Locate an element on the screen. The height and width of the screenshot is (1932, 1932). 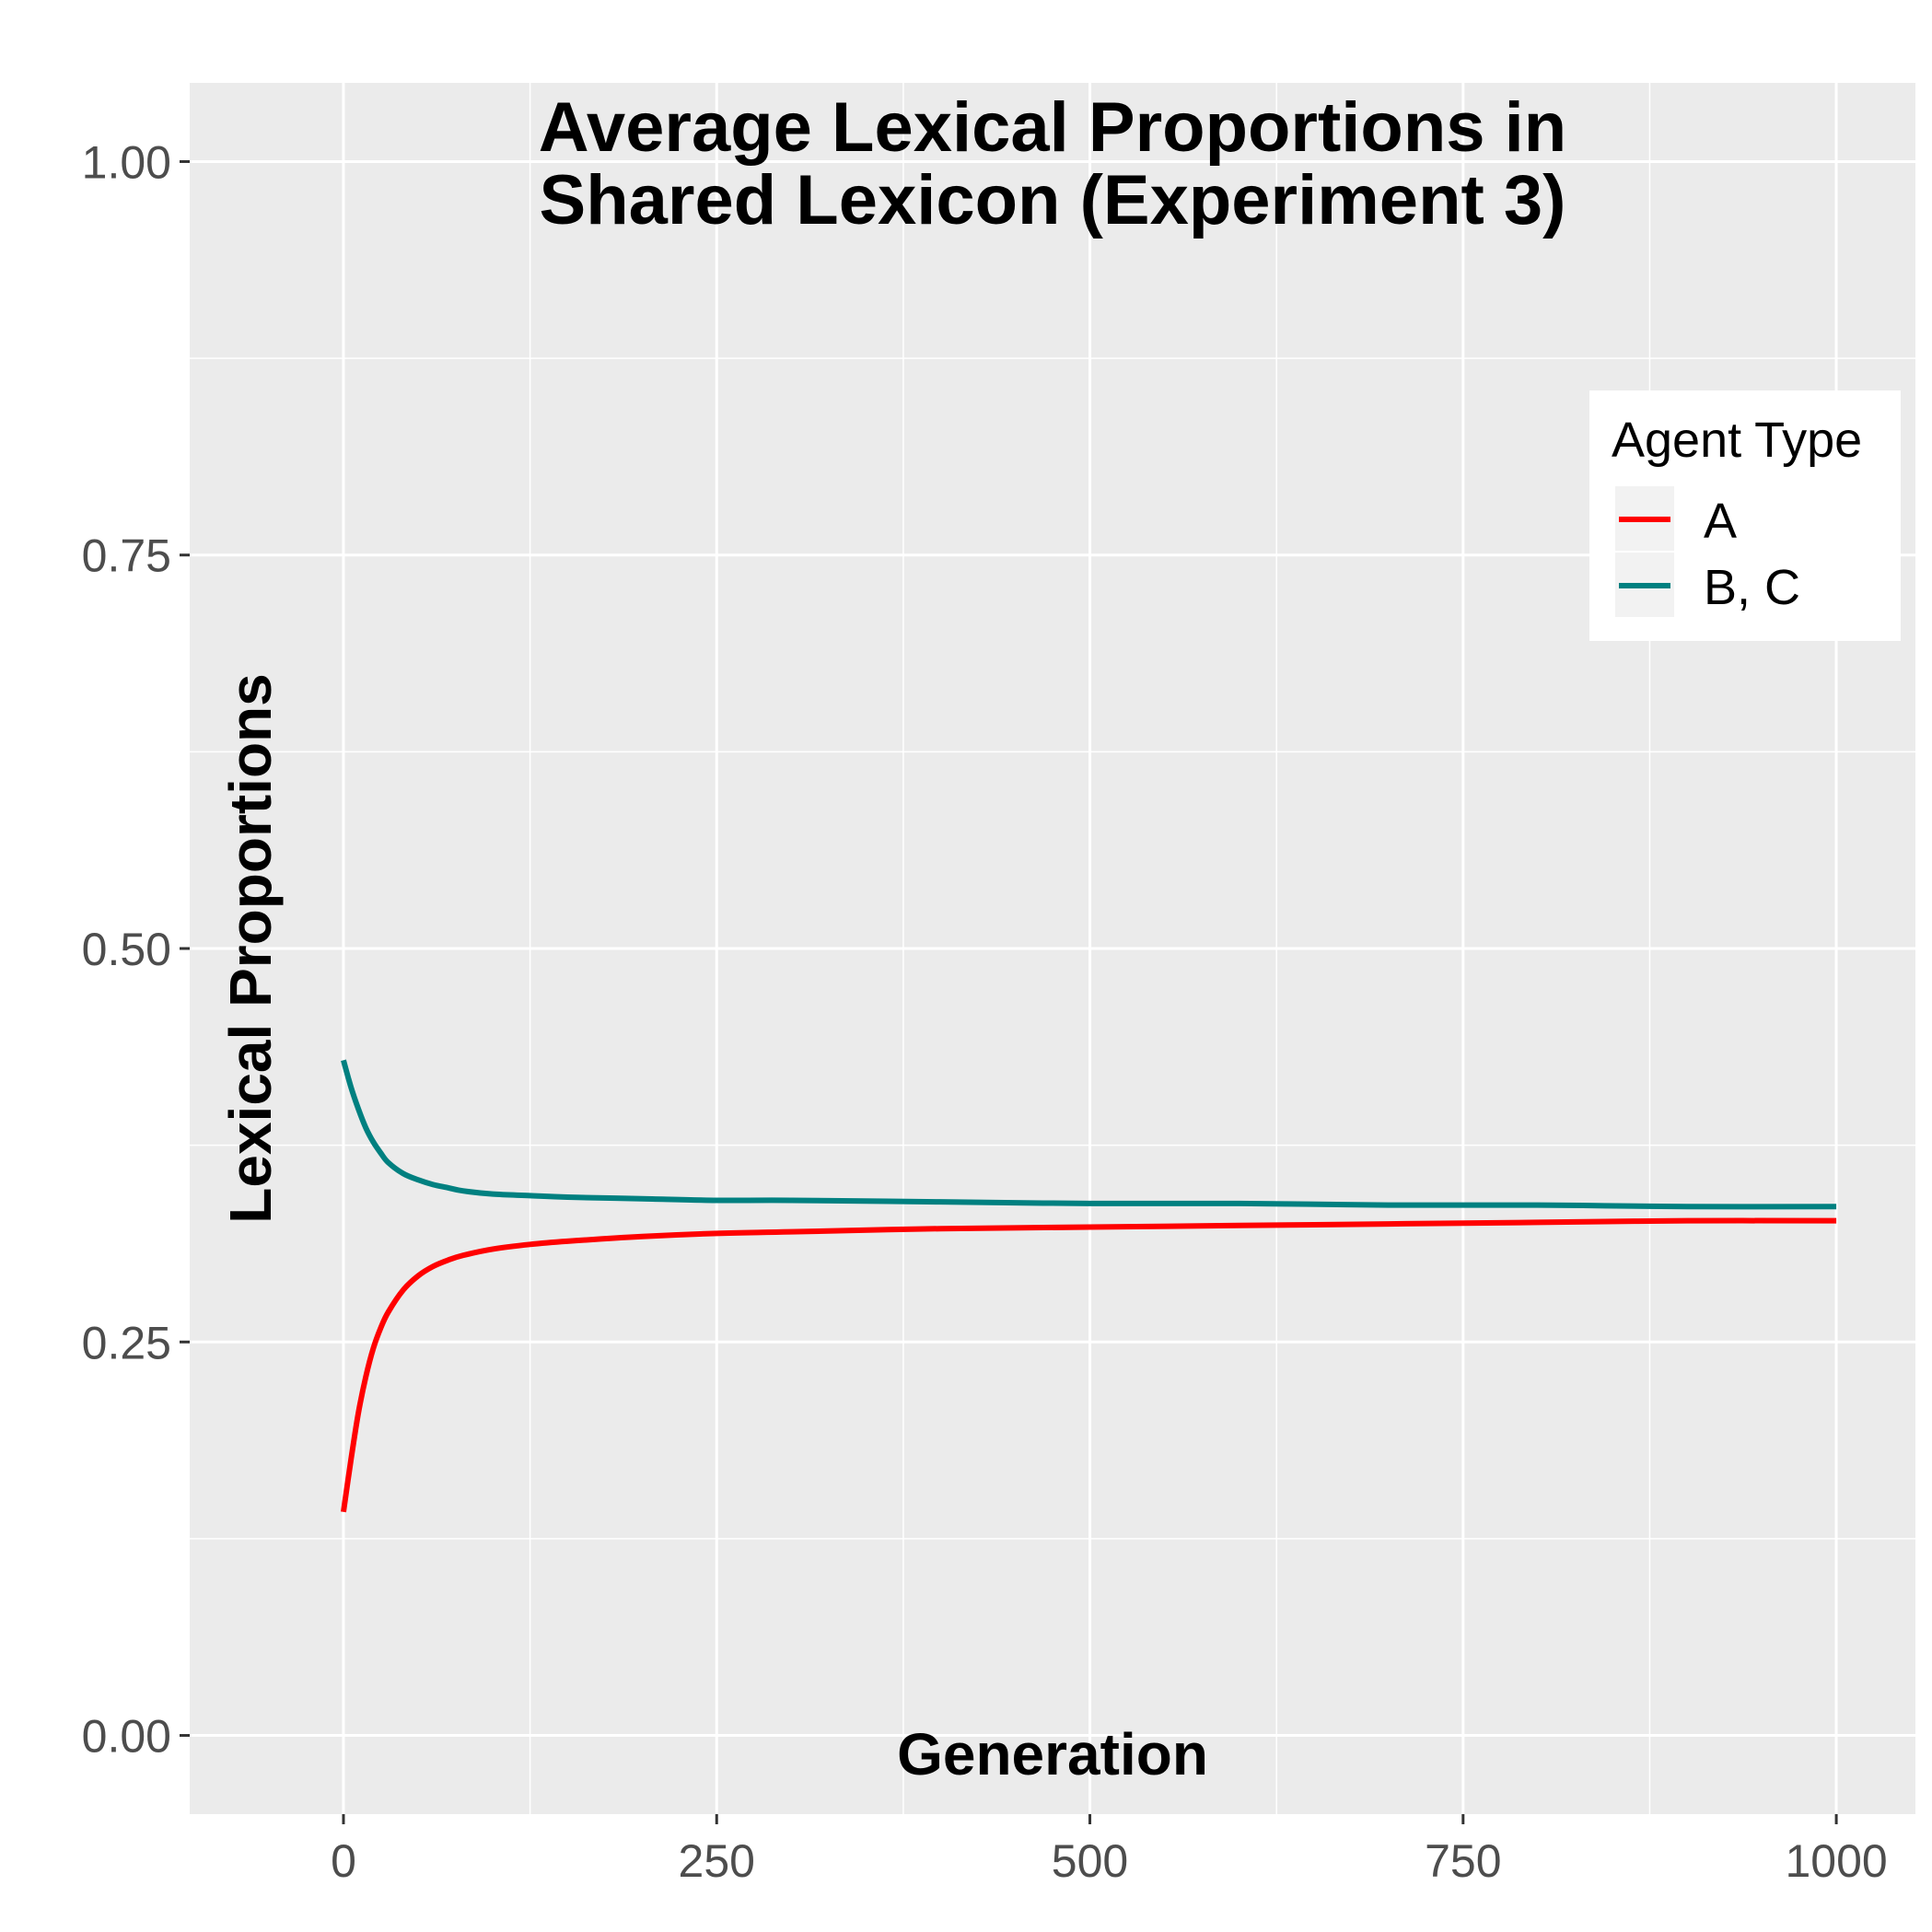
legend-label-a: A is located at coordinates (1720, 521).